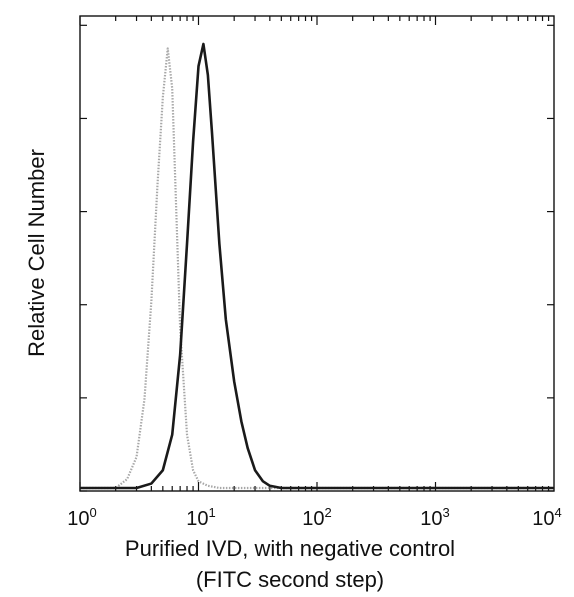  What do you see at coordinates (434, 517) in the screenshot?
I see `x-tick-label-3: 10³` at bounding box center [434, 517].